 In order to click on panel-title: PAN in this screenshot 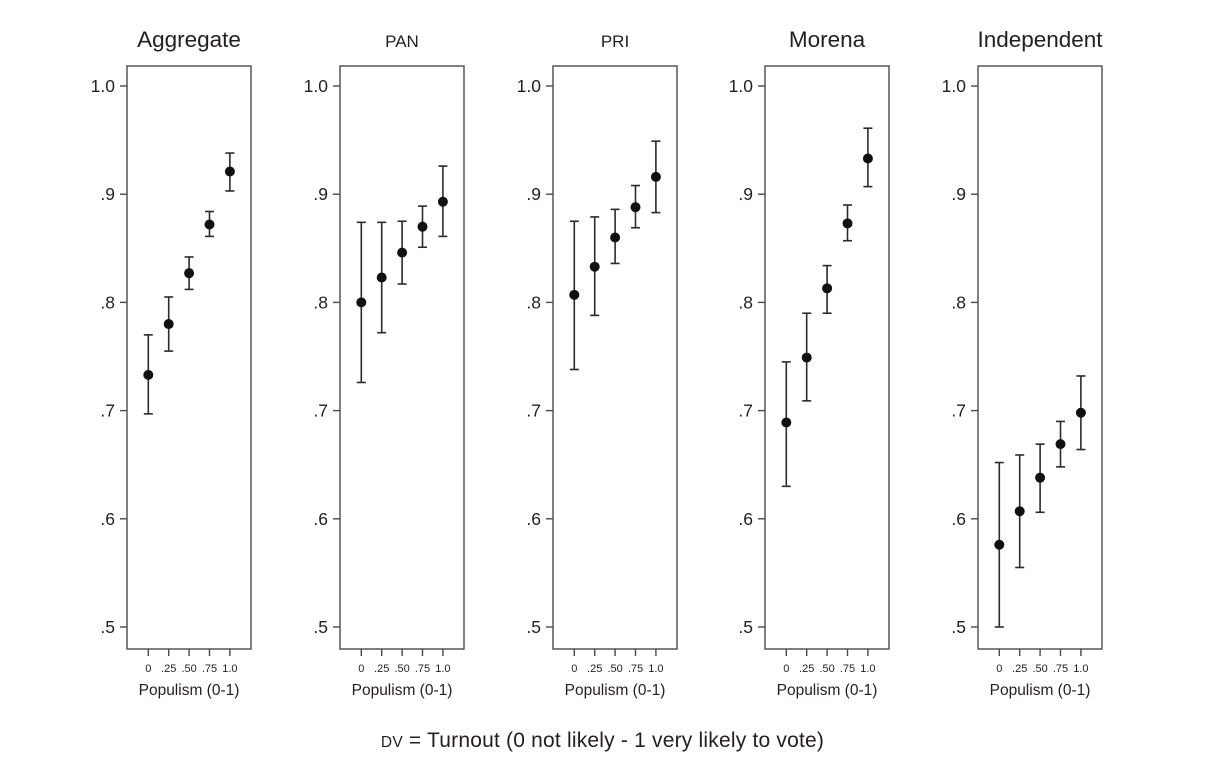, I will do `click(402, 41)`.